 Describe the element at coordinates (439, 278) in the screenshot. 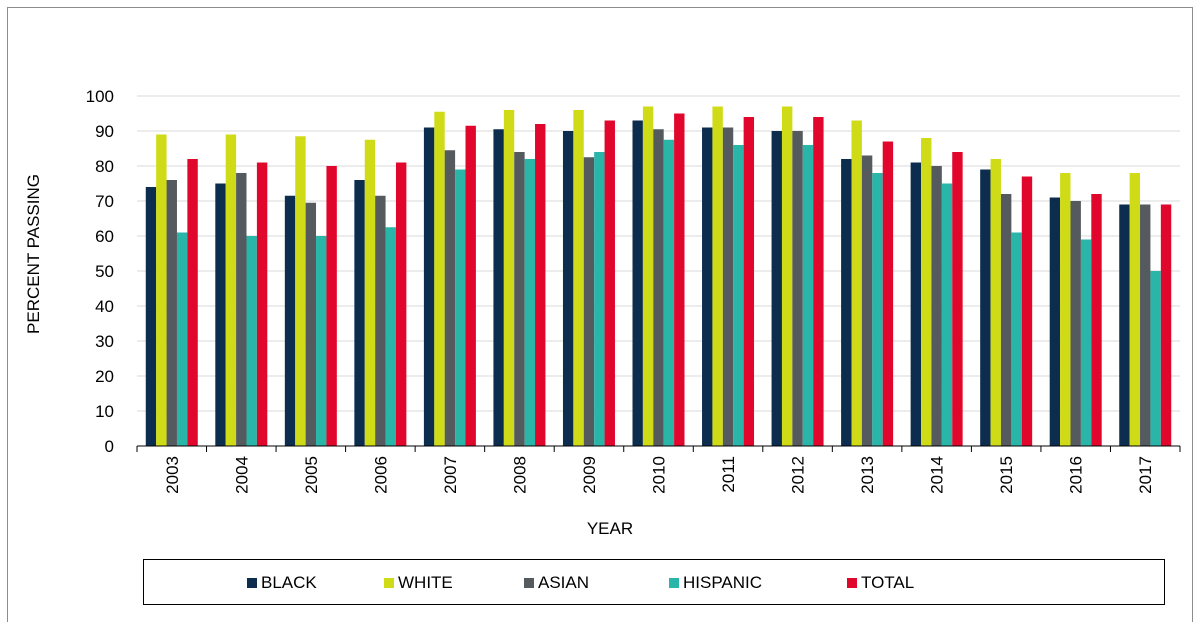

I see `bar-white-2007` at that location.